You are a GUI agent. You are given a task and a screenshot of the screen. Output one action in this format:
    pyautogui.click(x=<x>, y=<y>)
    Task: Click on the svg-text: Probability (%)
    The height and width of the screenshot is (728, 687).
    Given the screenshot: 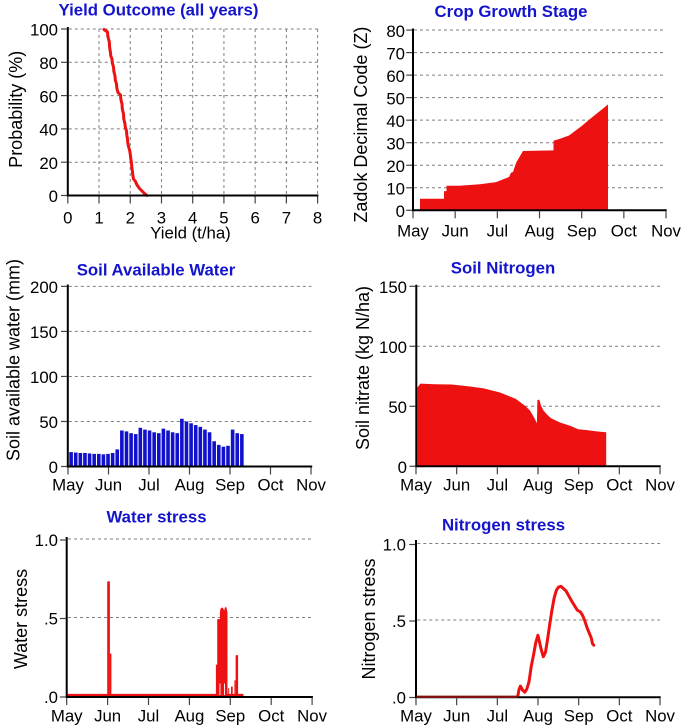 What is the action you would take?
    pyautogui.click(x=16, y=109)
    